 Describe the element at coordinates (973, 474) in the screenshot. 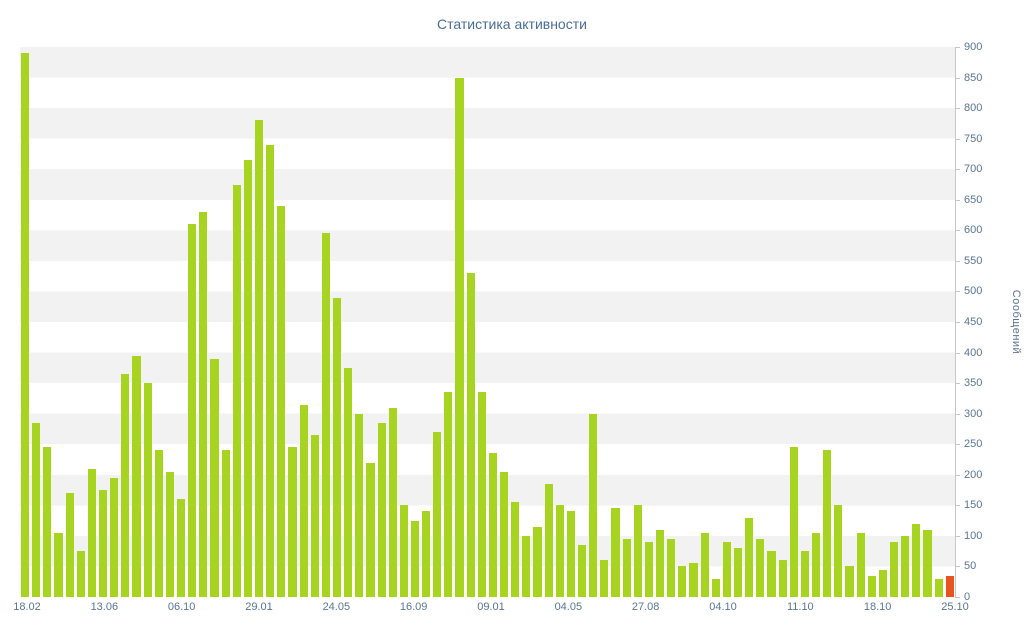

I see `y-axis-label: 200` at that location.